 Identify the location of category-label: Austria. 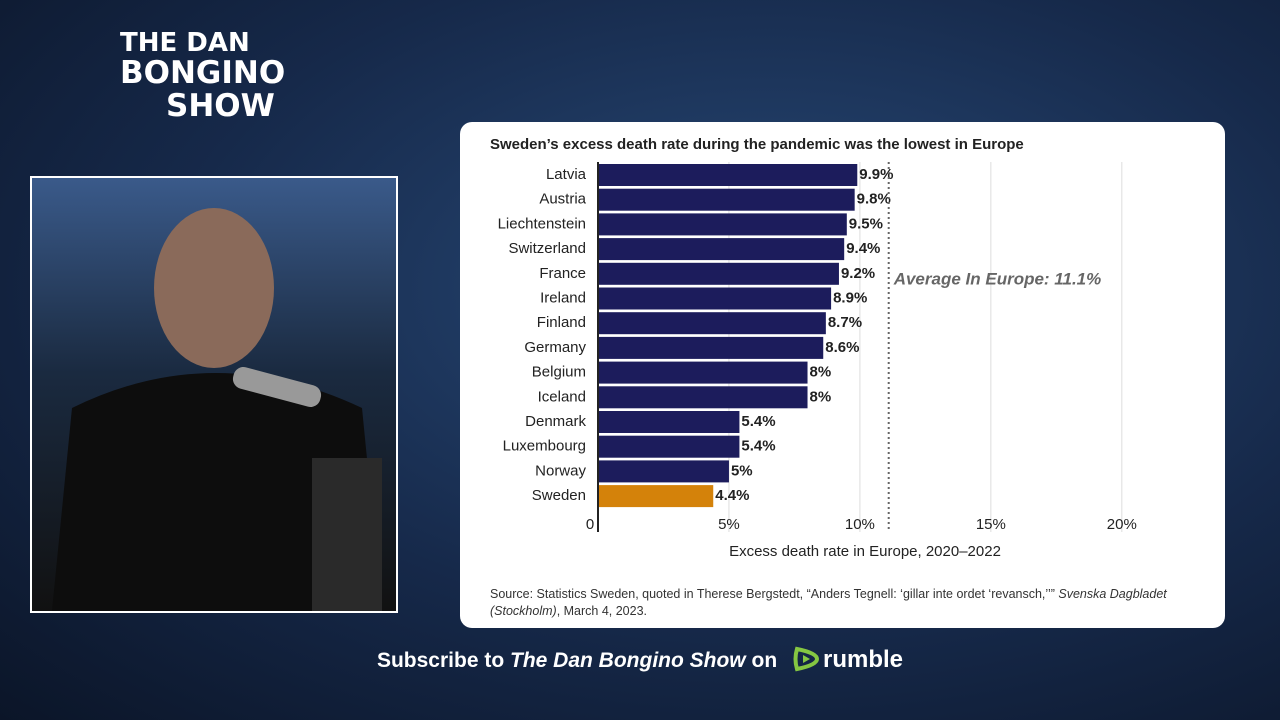
(562, 199).